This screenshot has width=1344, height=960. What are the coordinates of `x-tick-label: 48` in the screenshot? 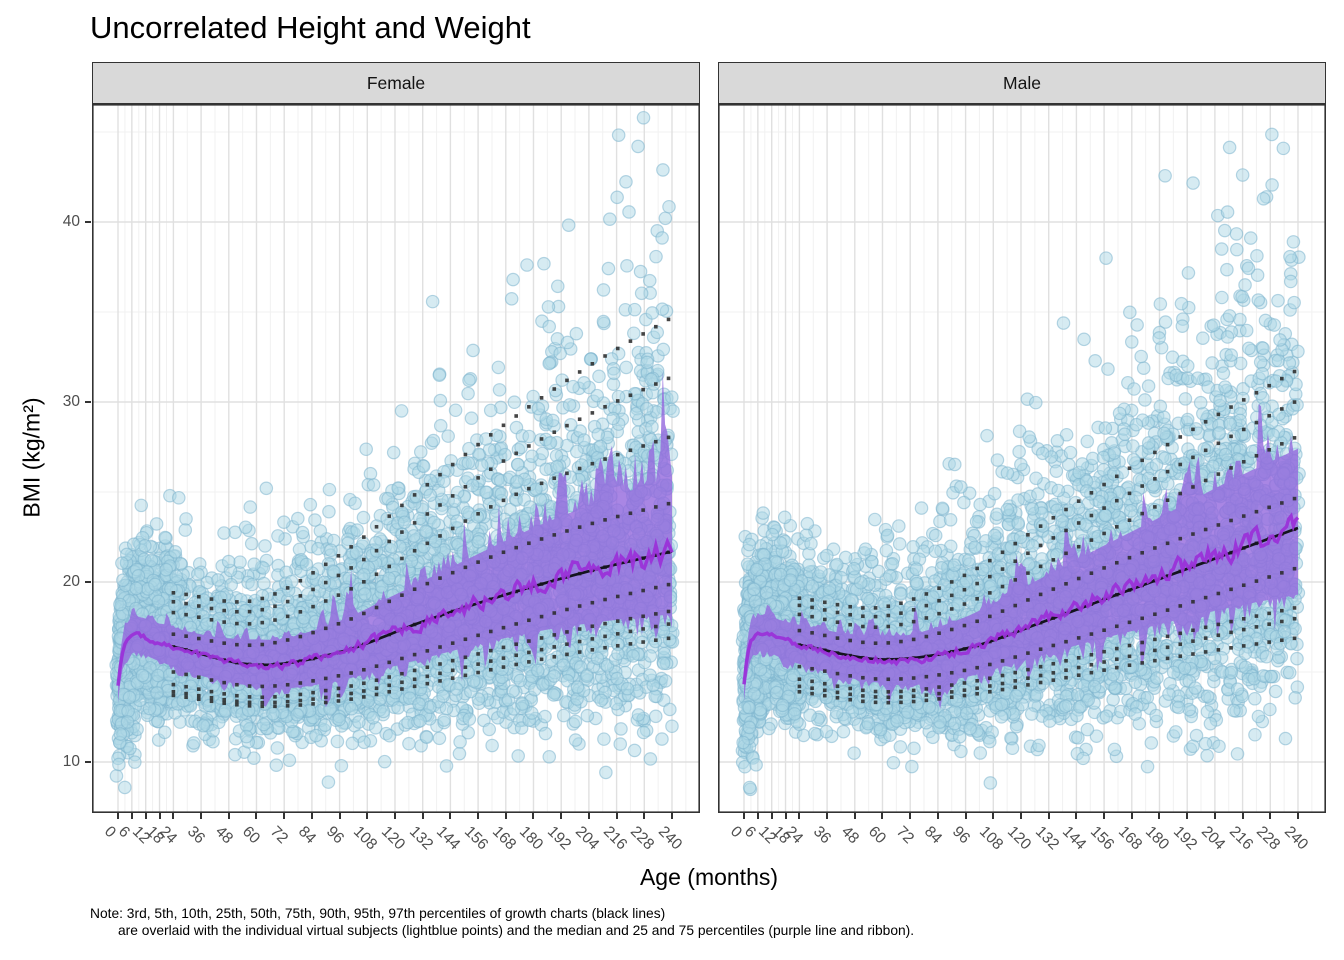 It's located at (849, 835).